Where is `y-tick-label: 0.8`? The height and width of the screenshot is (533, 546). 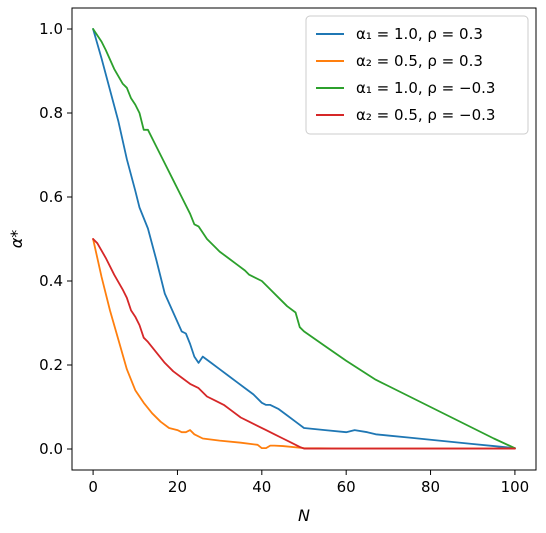
y-tick-label: 0.8 is located at coordinates (51, 113).